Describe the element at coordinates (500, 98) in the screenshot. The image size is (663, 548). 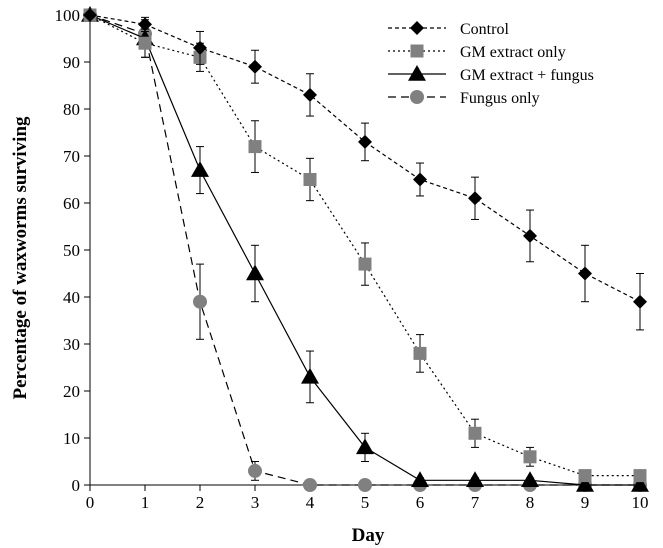
I see `legend-label: Fungus only` at that location.